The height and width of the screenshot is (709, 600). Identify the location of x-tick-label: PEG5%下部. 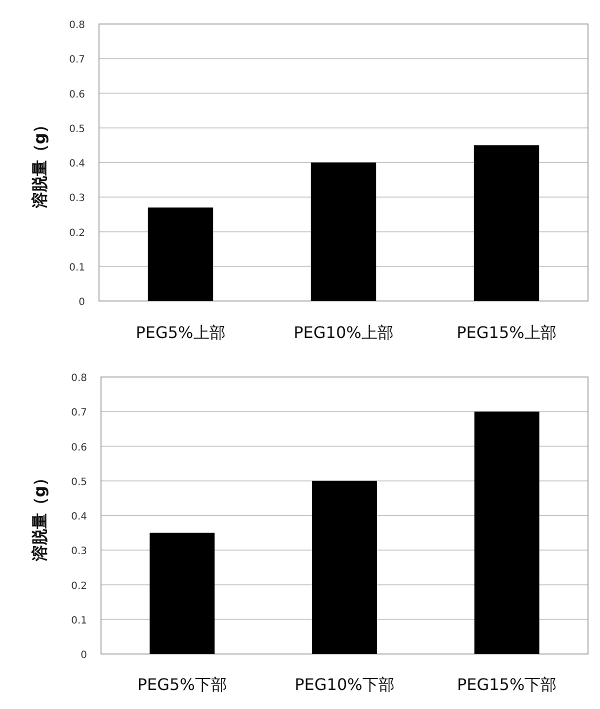
(182, 684).